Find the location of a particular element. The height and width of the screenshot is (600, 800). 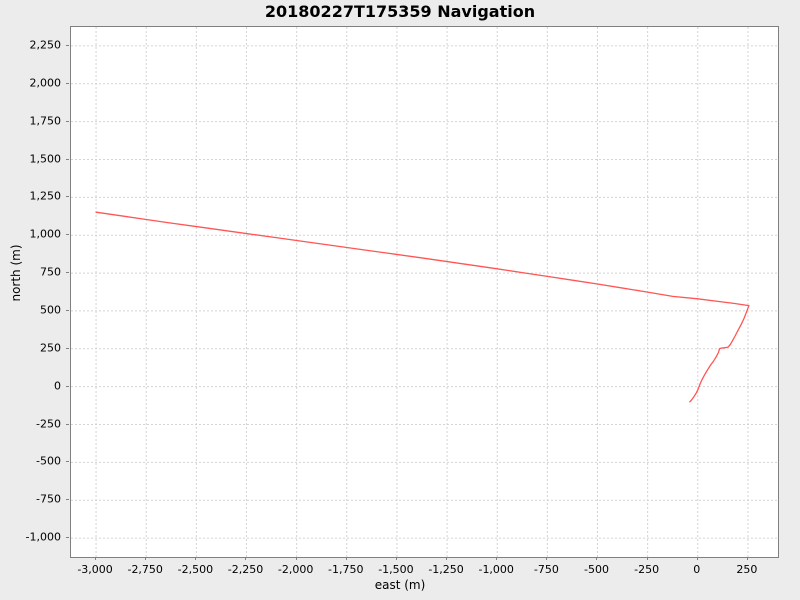

x-tick-label: -1,250 is located at coordinates (446, 569).